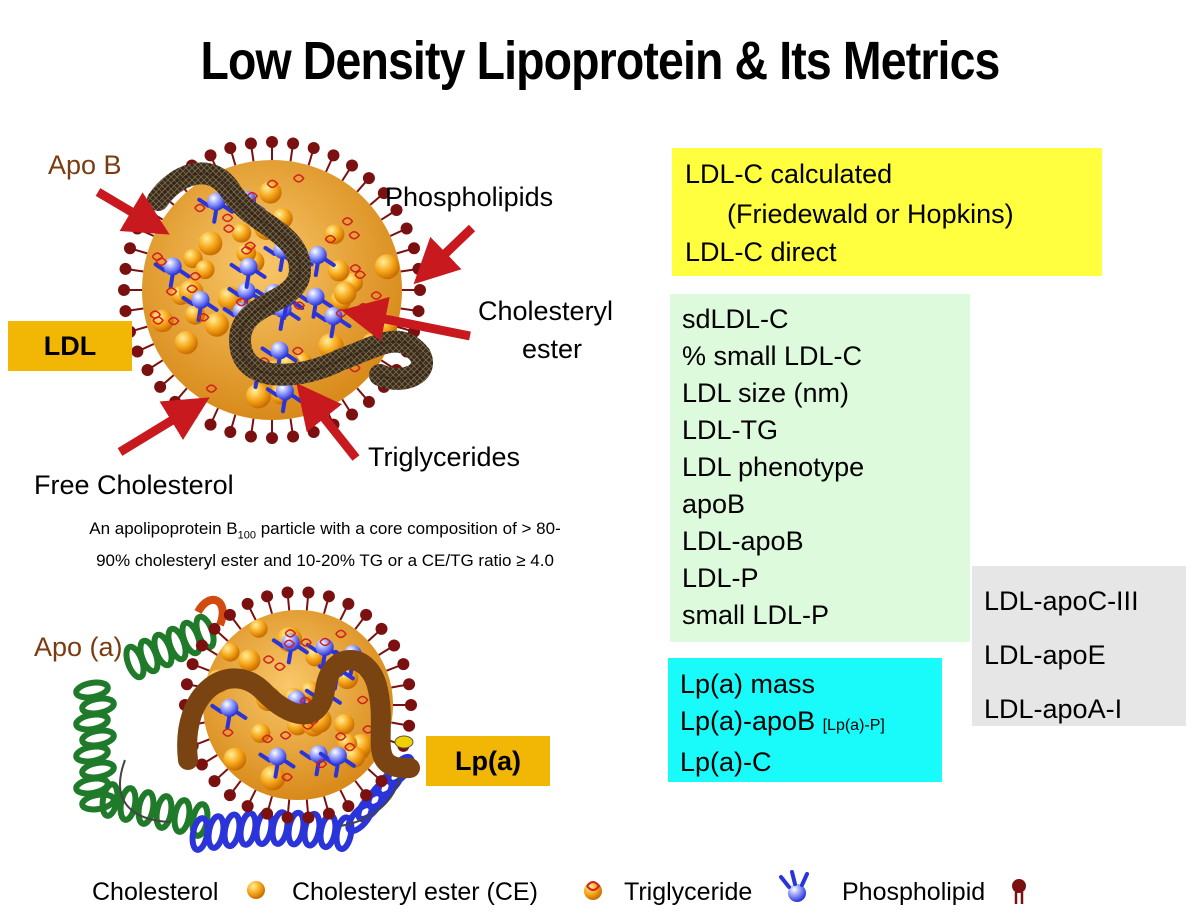  I want to click on lpa-apob: Lp(a)-apoB [Lp(a)-P], so click(782, 721).